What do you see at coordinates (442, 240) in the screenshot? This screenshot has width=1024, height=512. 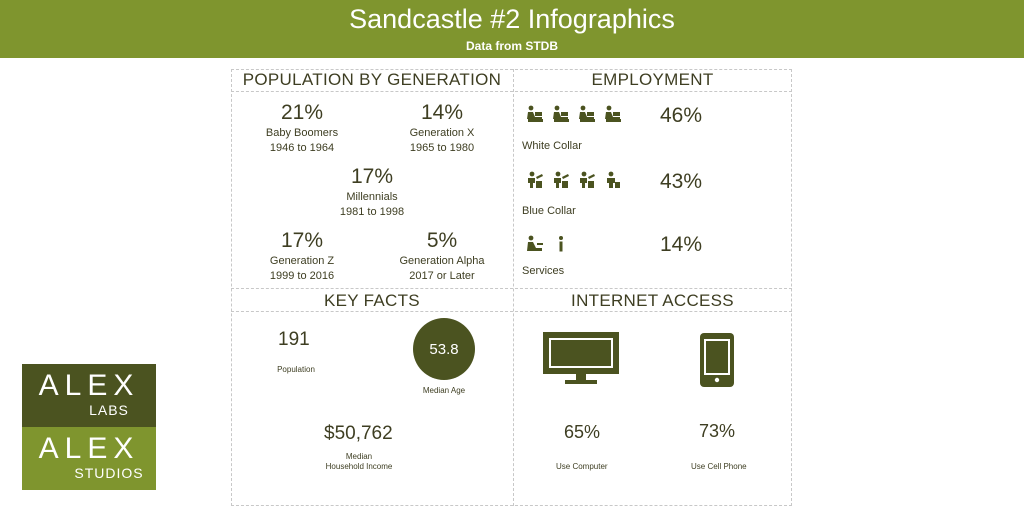 I see `generation-pct: 5%` at bounding box center [442, 240].